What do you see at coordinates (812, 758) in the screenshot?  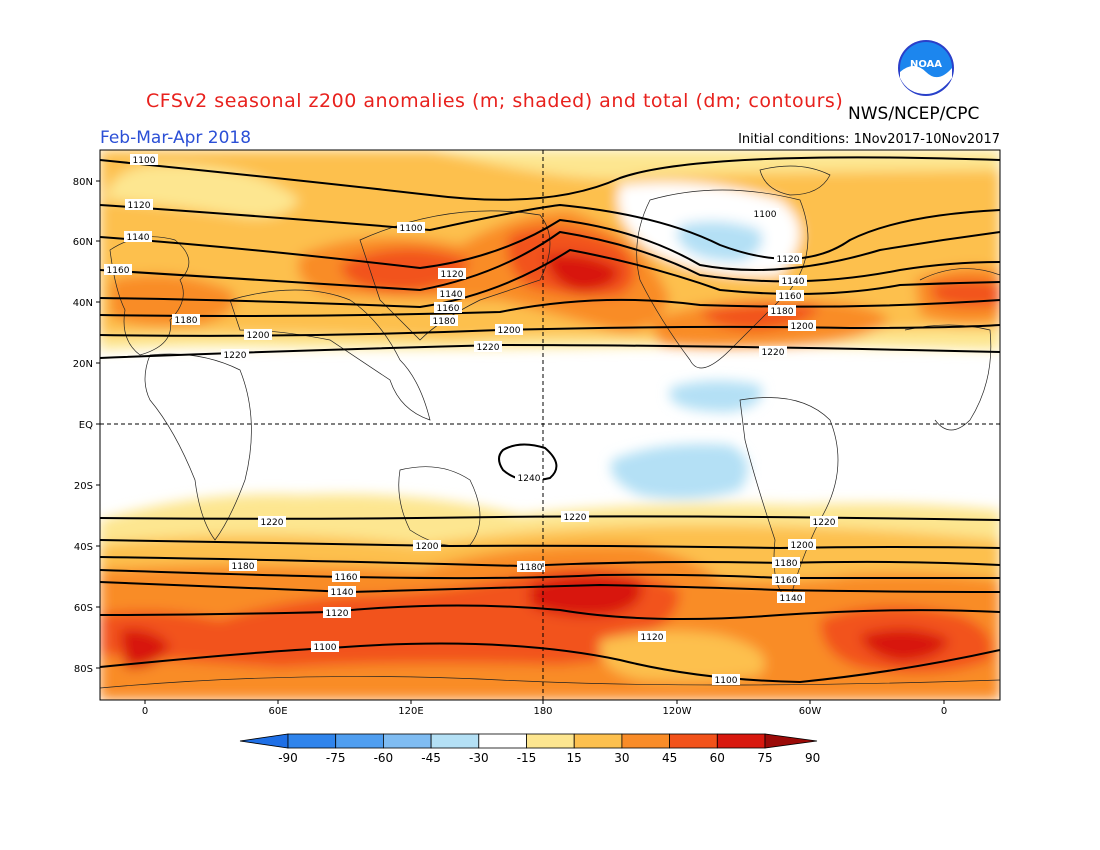 I see `colorbar-label: 90` at bounding box center [812, 758].